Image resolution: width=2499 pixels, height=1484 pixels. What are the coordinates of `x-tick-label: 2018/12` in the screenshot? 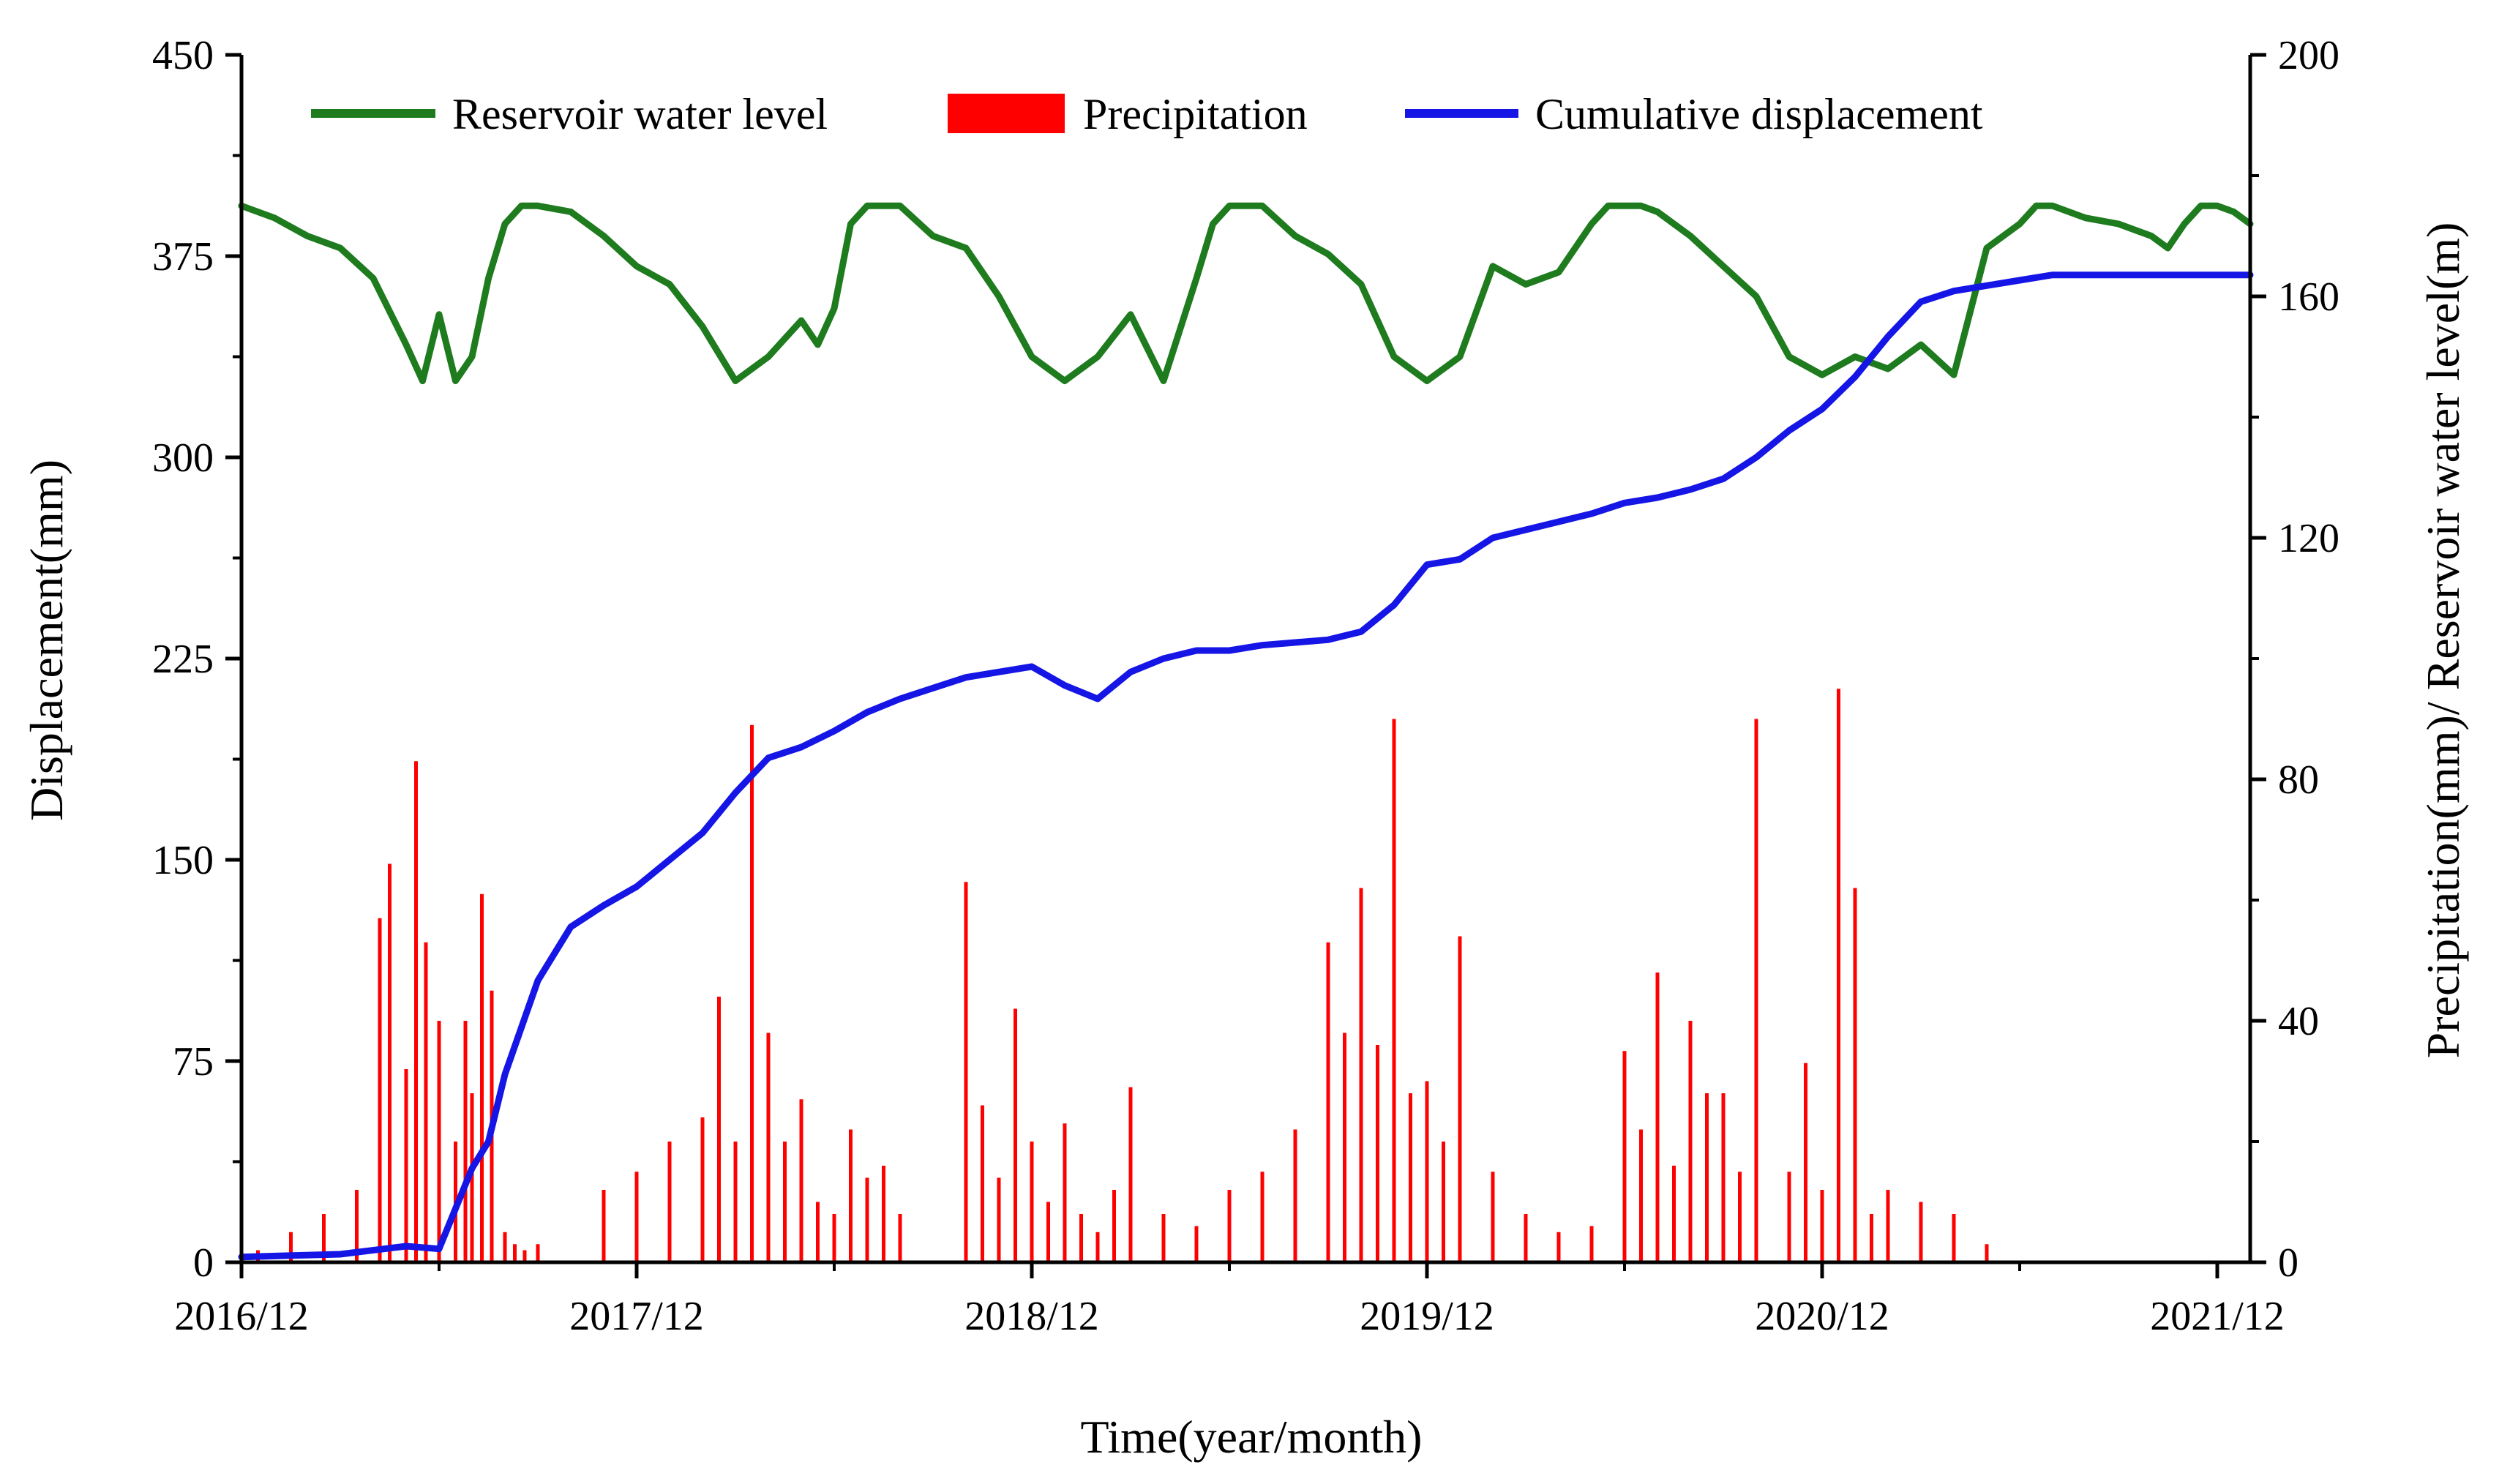 It's located at (1032, 1316).